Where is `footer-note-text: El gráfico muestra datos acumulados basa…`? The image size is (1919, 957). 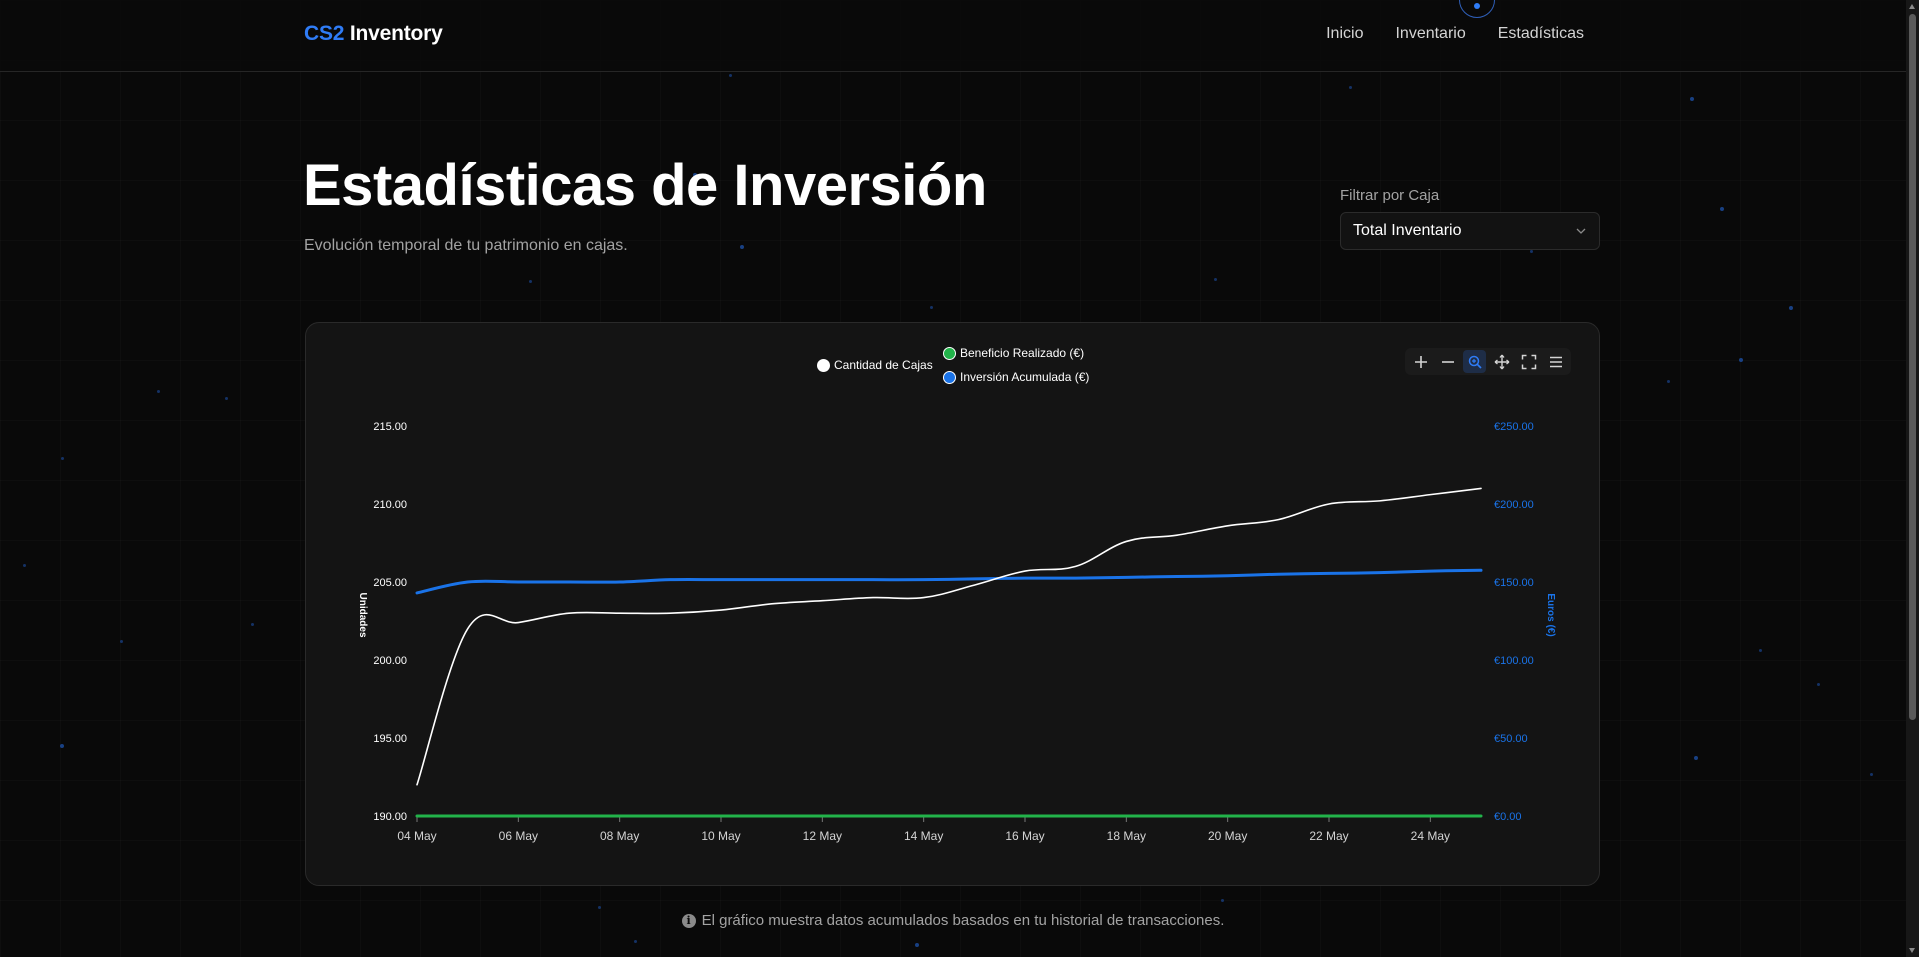 footer-note-text: El gráfico muestra datos acumulados basa… is located at coordinates (963, 920).